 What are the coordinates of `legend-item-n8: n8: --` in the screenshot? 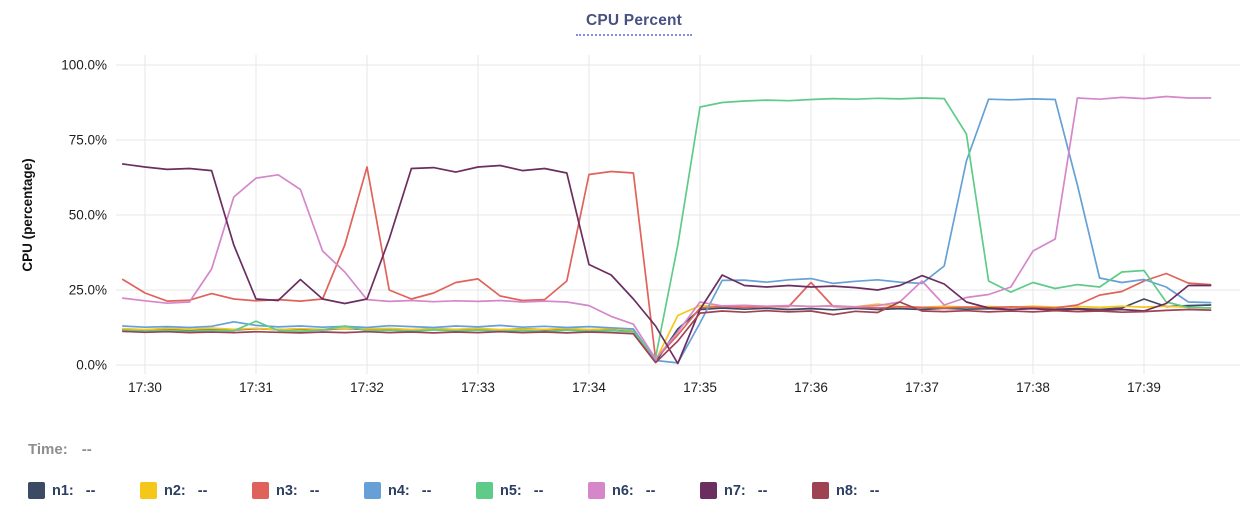 It's located at (868, 490).